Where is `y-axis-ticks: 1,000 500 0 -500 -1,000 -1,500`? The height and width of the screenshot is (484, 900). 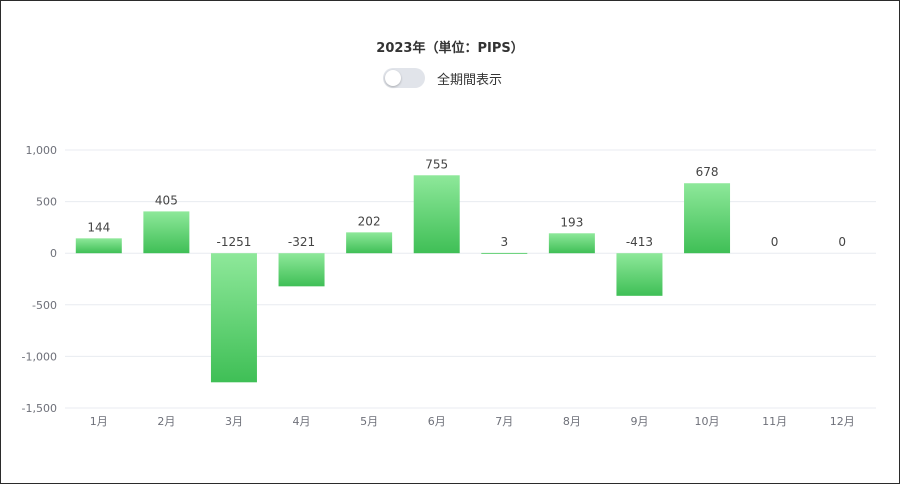
y-axis-ticks: 1,000 500 0 -500 -1,000 -1,500 is located at coordinates (39, 279).